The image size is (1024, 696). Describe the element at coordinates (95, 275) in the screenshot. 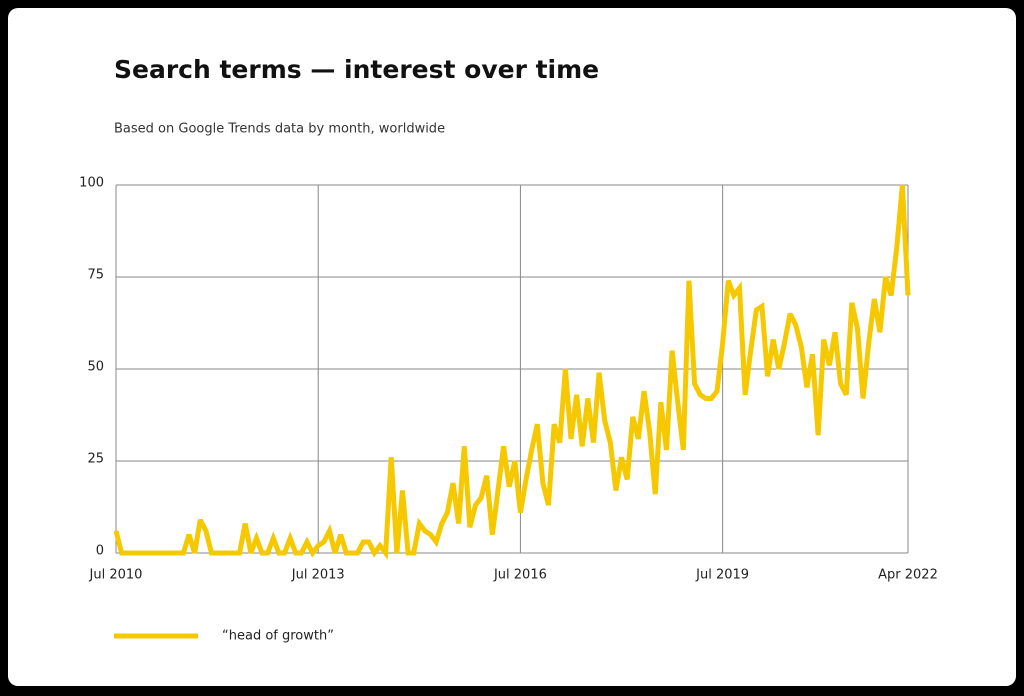

I see `y-tick-label: 75` at that location.